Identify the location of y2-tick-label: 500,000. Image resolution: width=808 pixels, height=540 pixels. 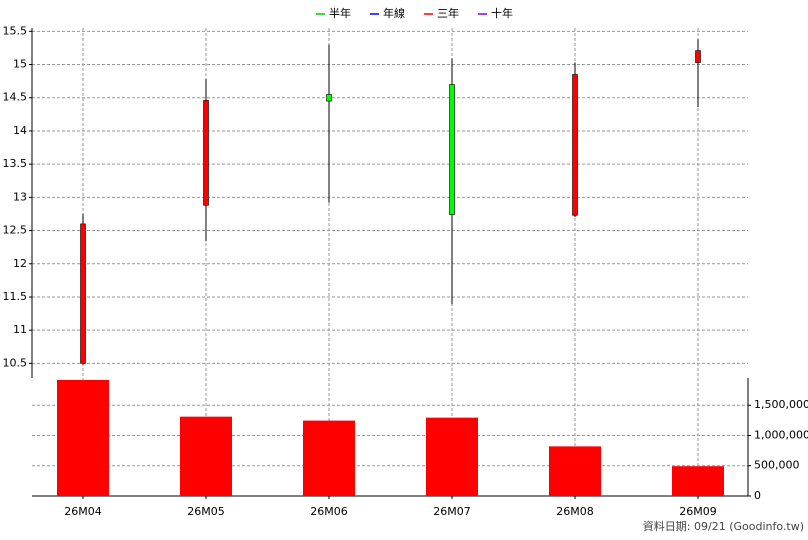
(777, 465).